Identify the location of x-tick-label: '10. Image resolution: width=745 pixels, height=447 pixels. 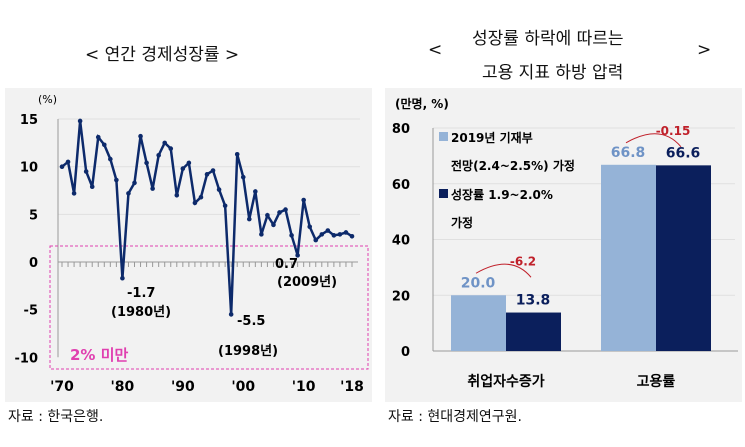
(304, 387).